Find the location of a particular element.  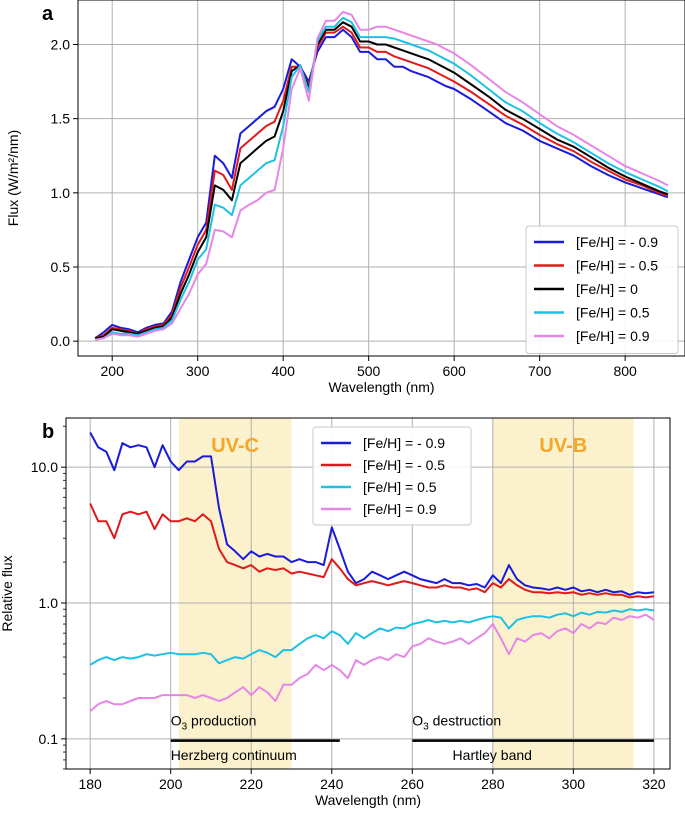

x-tick-label: 260 is located at coordinates (413, 784).